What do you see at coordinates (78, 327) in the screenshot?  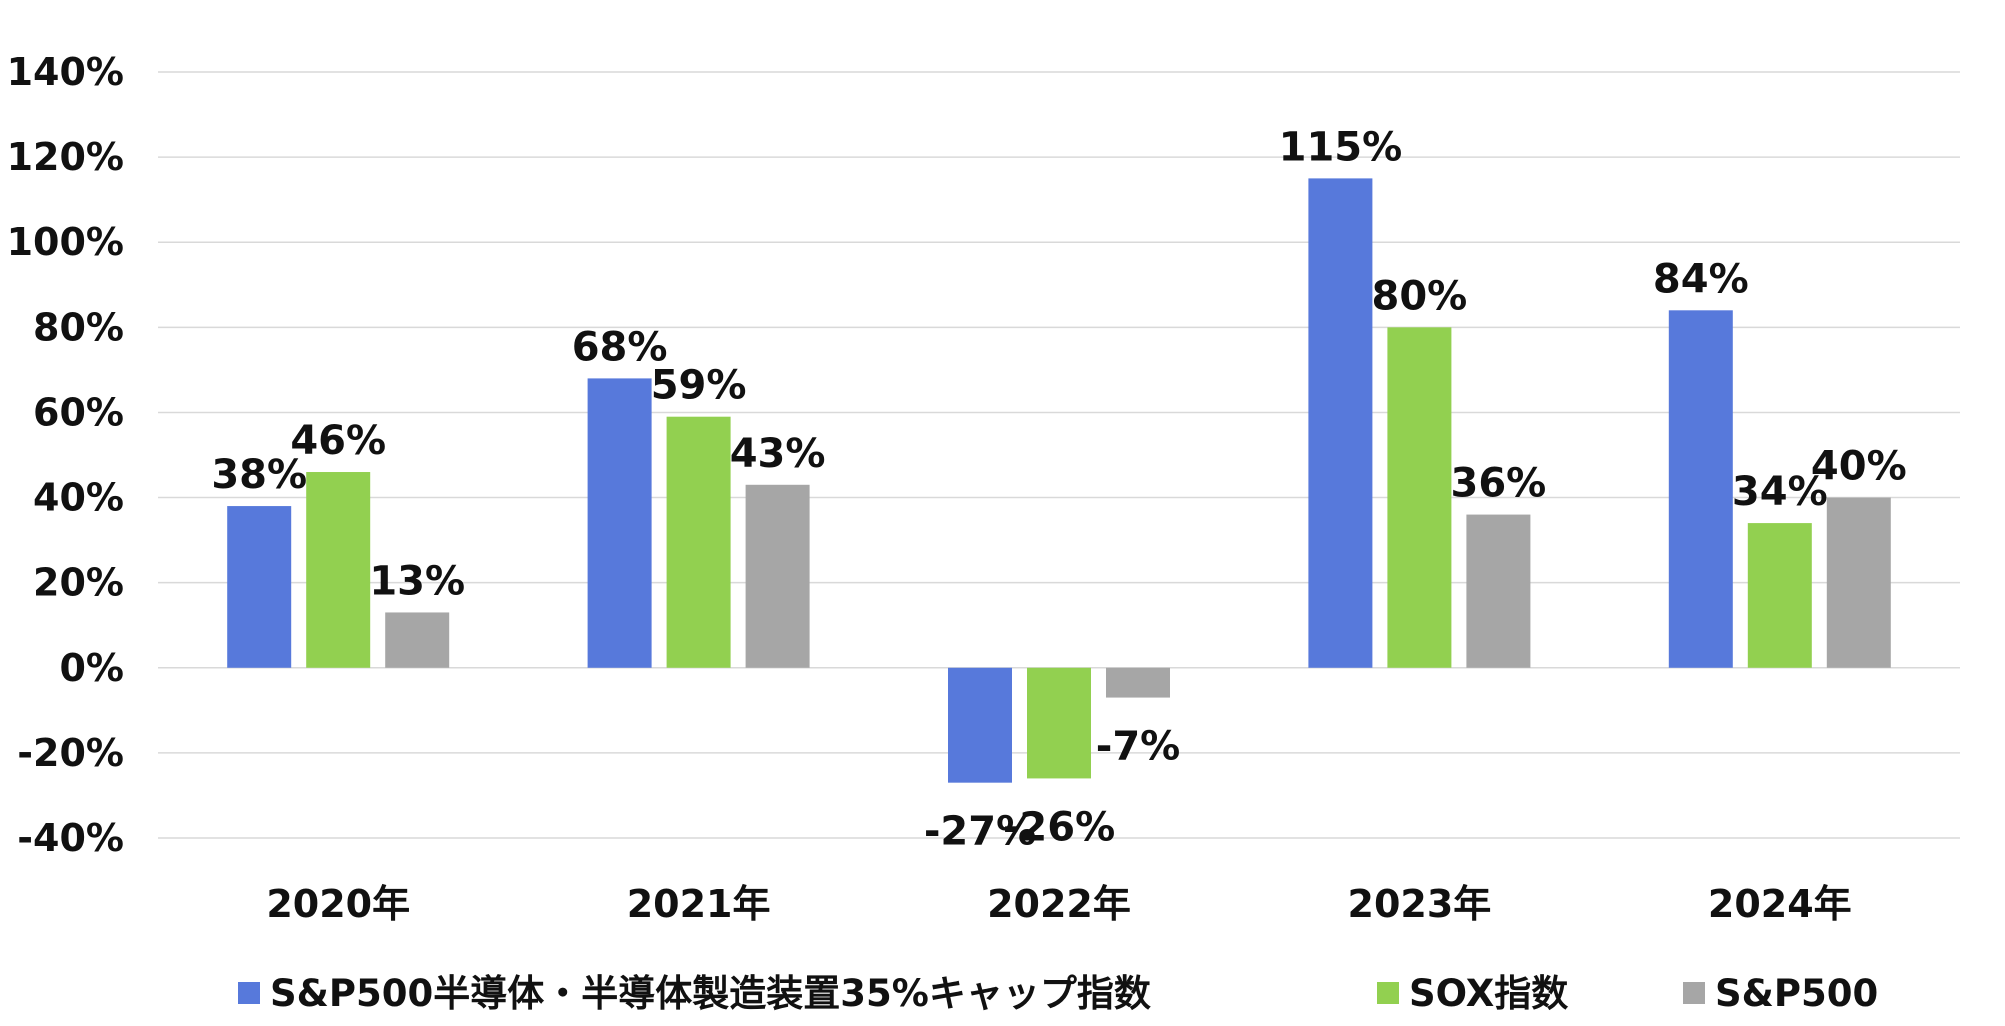 I see `y-tick-label: 80%` at bounding box center [78, 327].